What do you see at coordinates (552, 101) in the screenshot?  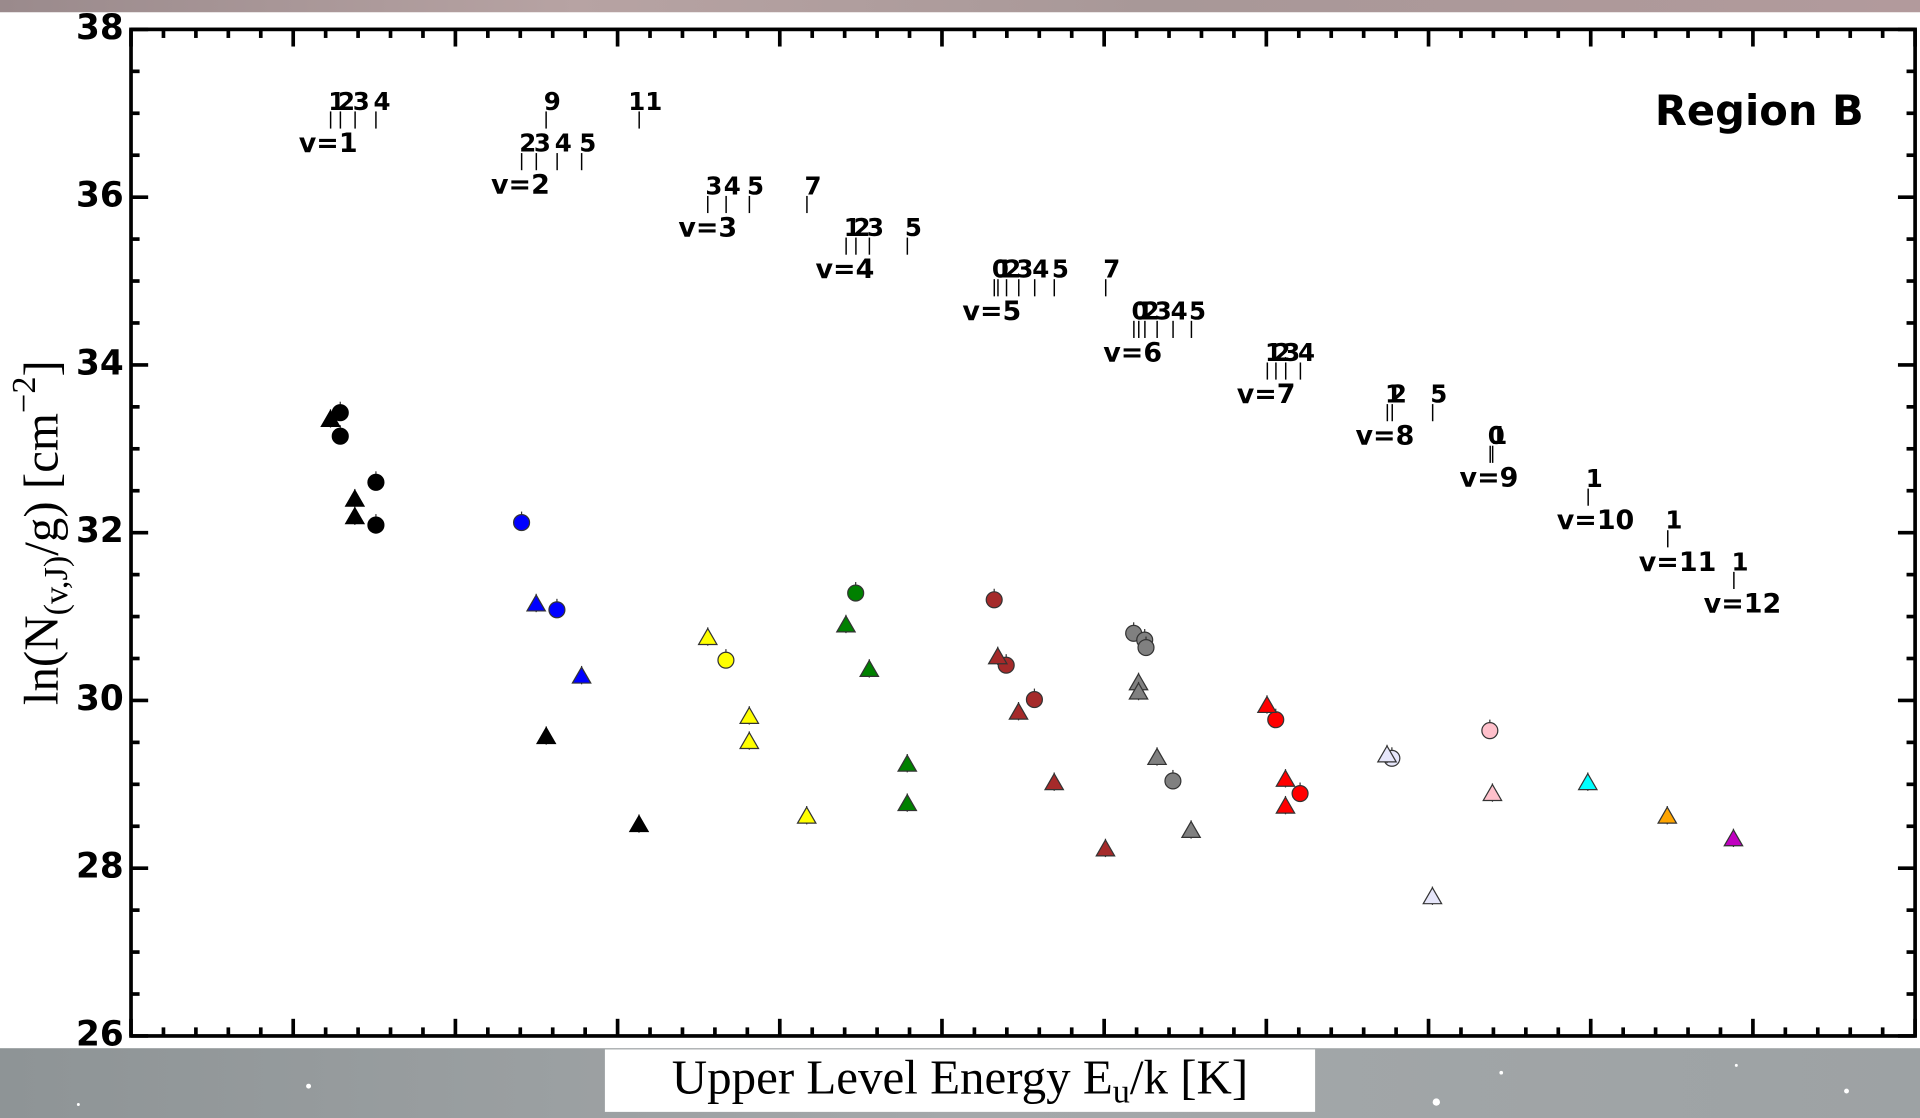 I see `level-j-label: 9` at bounding box center [552, 101].